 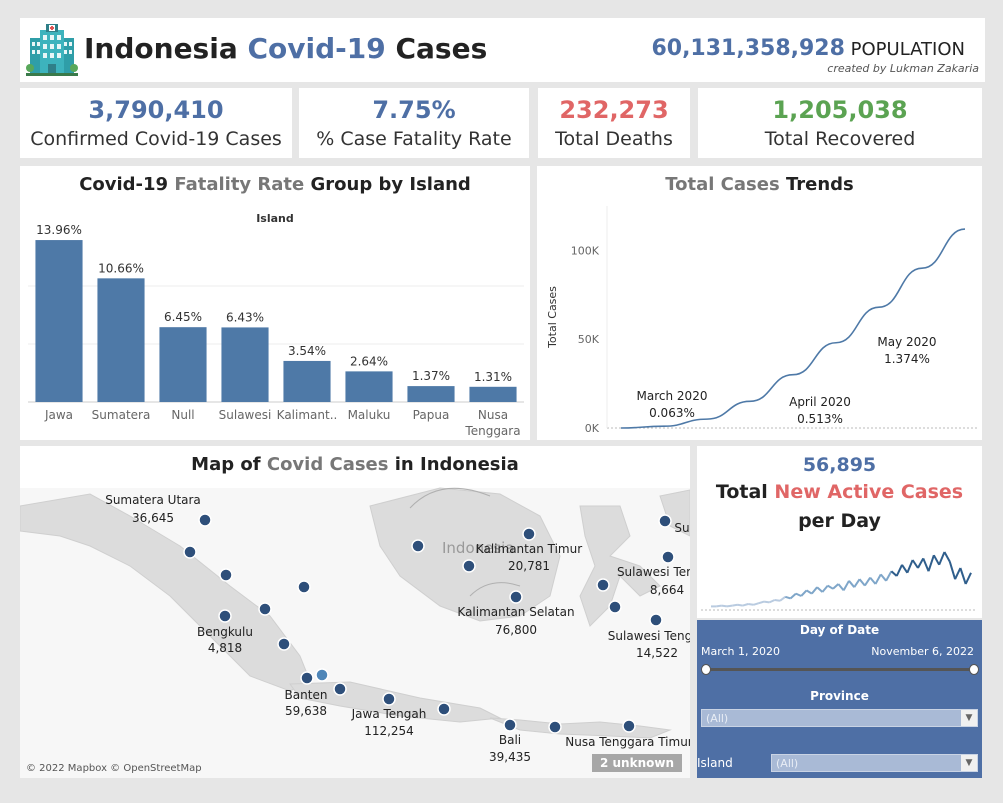 I want to click on date-filter-header: Day of Date, so click(x=839, y=630).